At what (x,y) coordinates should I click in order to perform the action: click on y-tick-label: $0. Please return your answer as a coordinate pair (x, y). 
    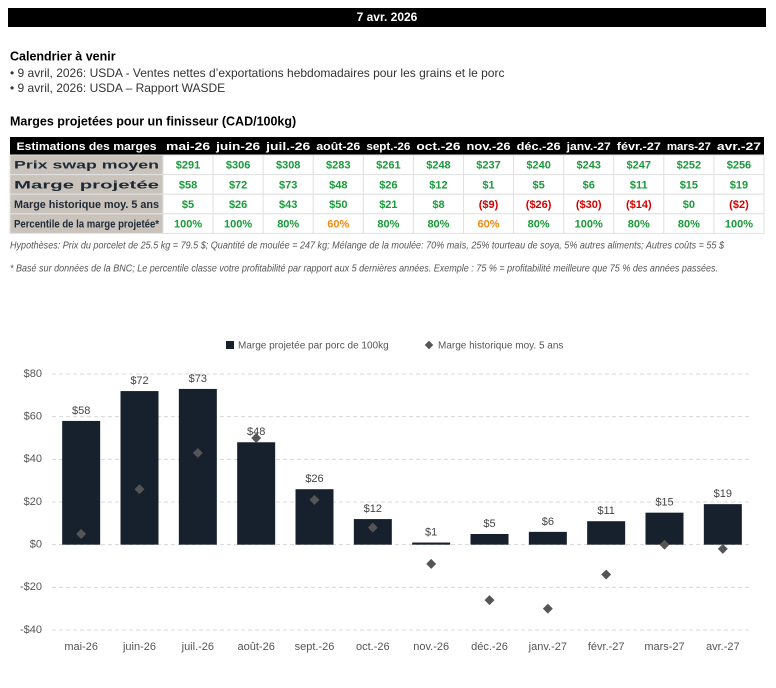
    Looking at the image, I should click on (36, 545).